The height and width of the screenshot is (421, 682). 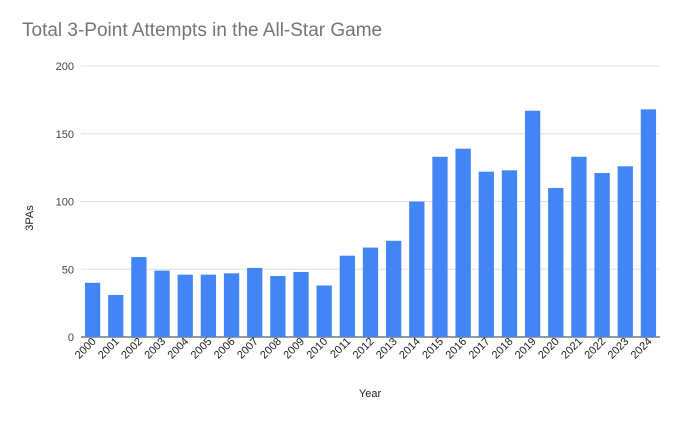 I want to click on x-tick-label: 2022, so click(x=595, y=349).